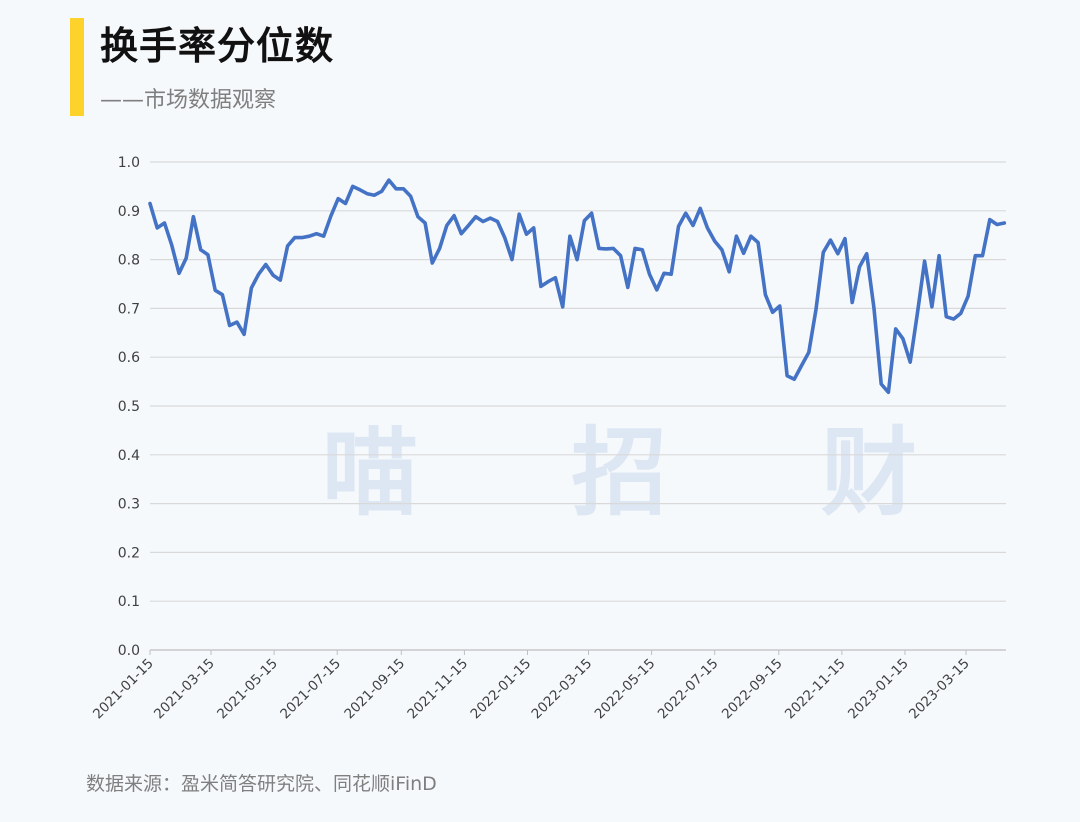 The height and width of the screenshot is (822, 1080). Describe the element at coordinates (310, 689) in the screenshot. I see `x-tick-label: 2021-07-15` at that location.